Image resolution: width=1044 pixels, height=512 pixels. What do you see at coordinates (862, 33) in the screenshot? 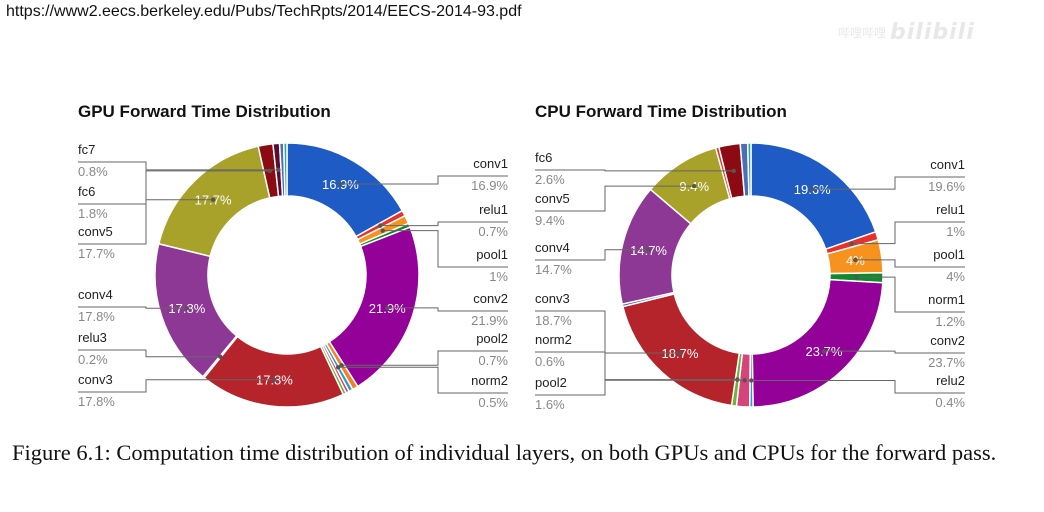
I see `watermark-text: 哔哩哔哩` at bounding box center [862, 33].